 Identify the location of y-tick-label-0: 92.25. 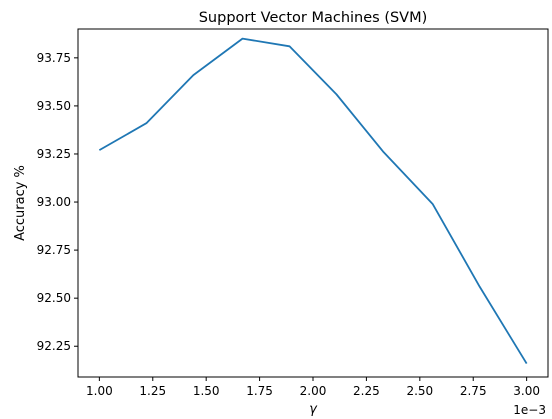
(54, 346).